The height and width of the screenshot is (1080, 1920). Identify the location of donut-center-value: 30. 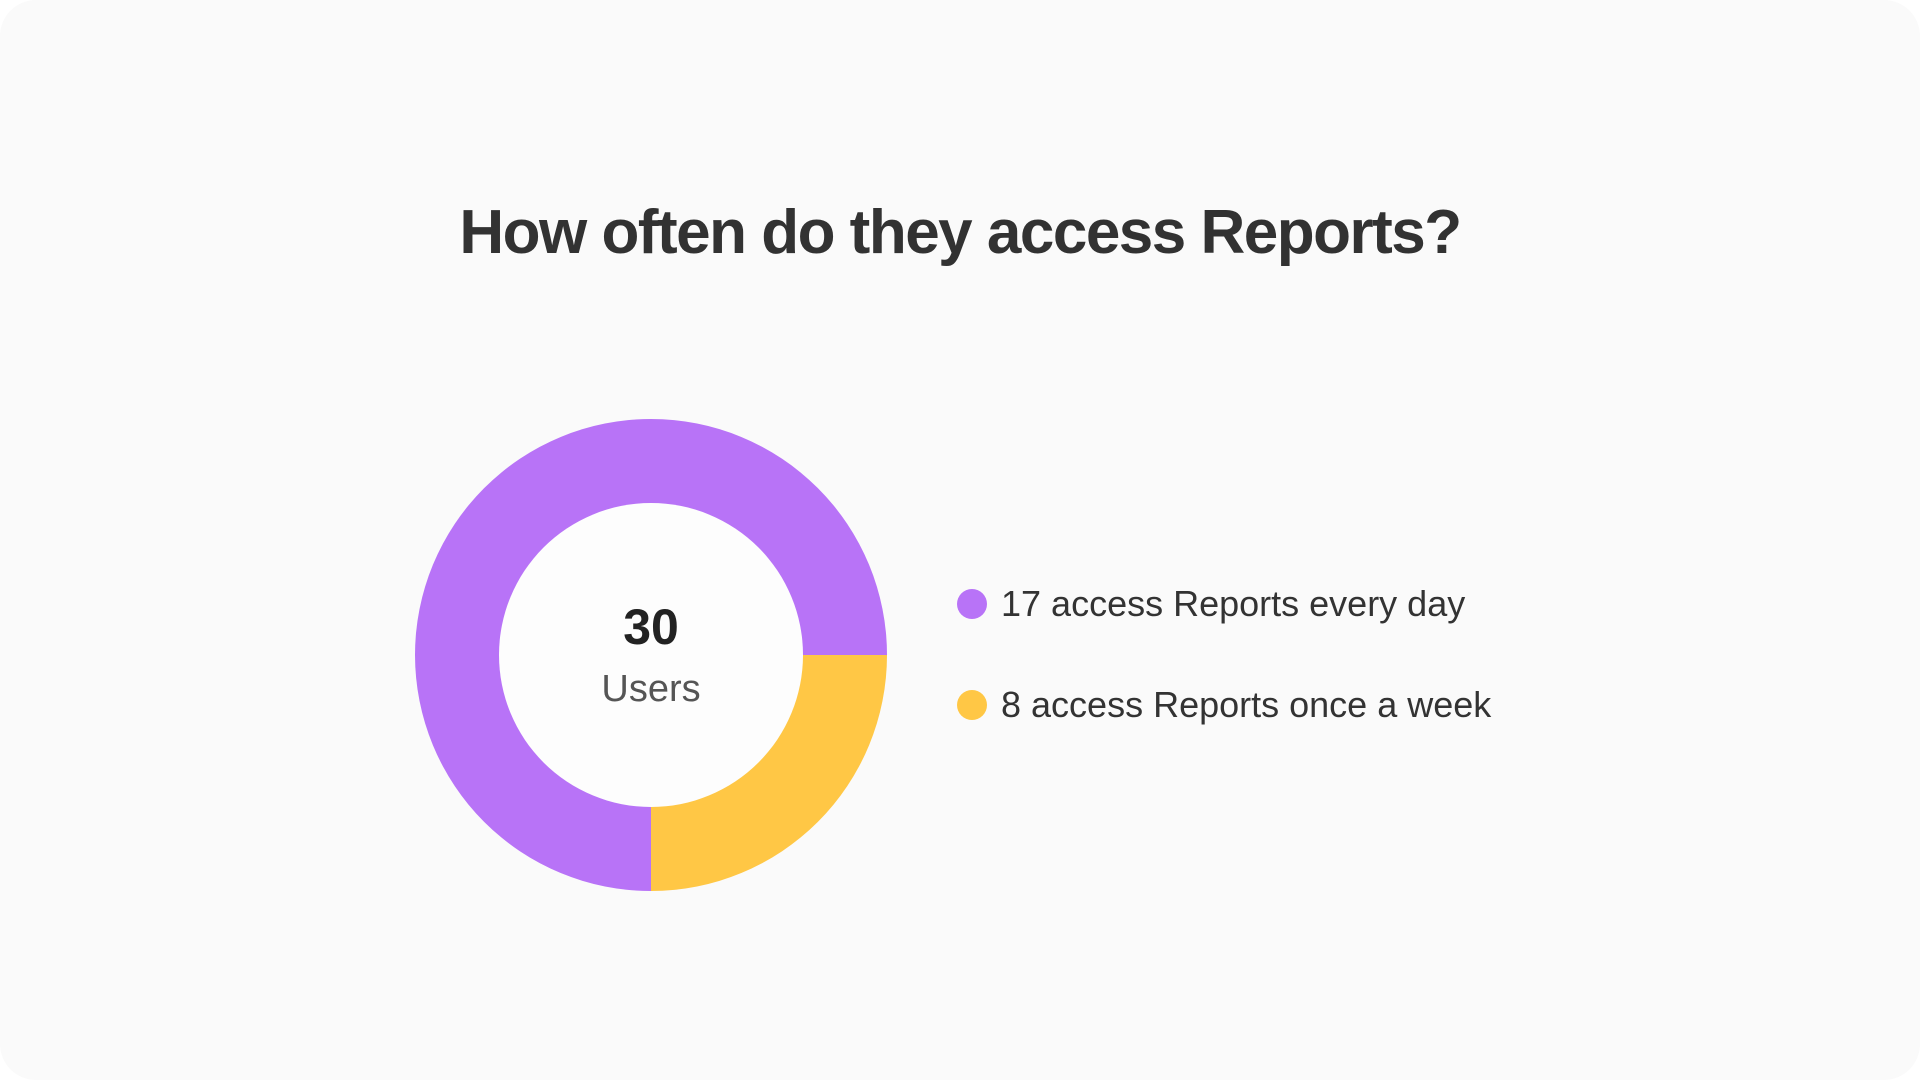
(651, 627).